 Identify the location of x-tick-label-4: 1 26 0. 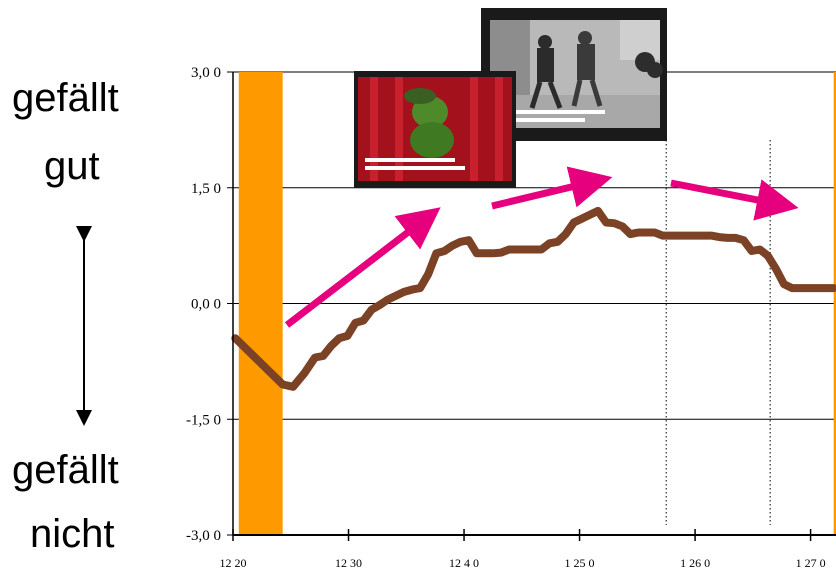
(695, 563).